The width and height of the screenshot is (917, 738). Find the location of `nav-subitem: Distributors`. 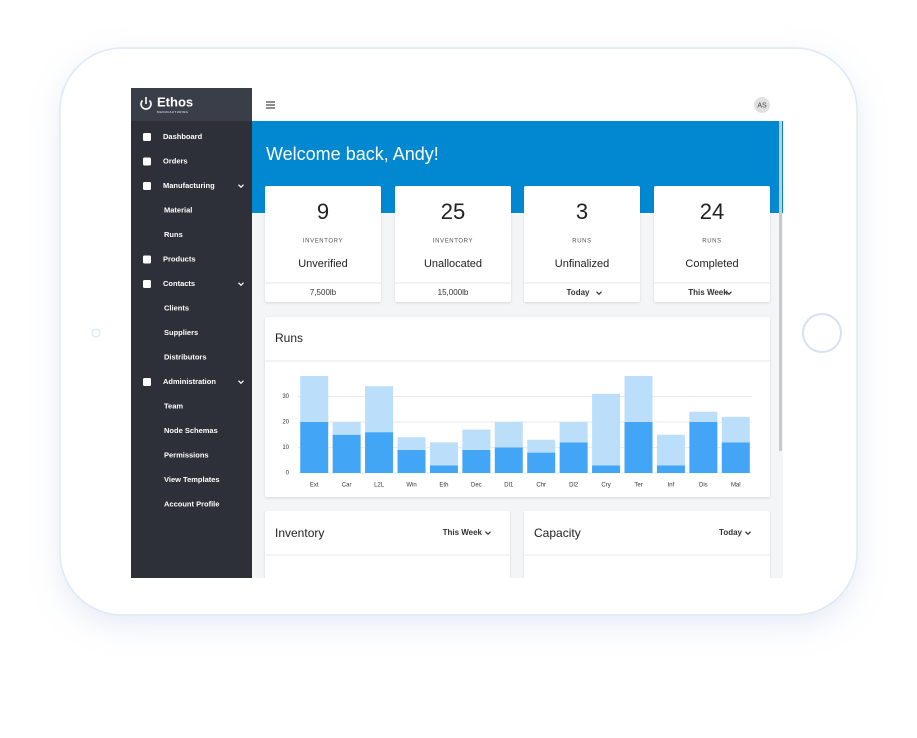

nav-subitem: Distributors is located at coordinates (185, 356).